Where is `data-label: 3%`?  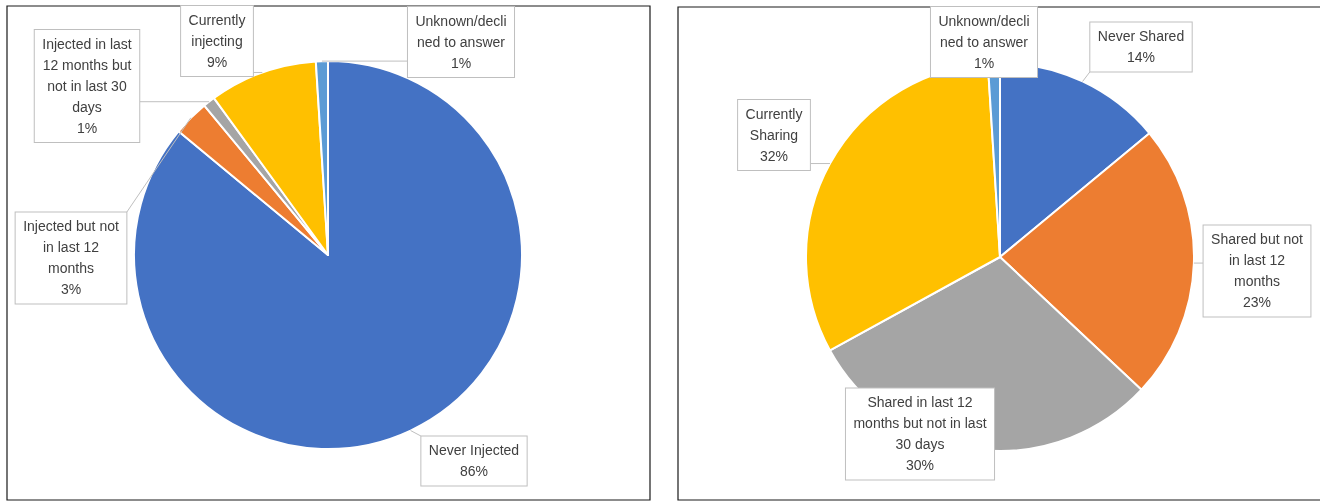
data-label: 3% is located at coordinates (71, 289).